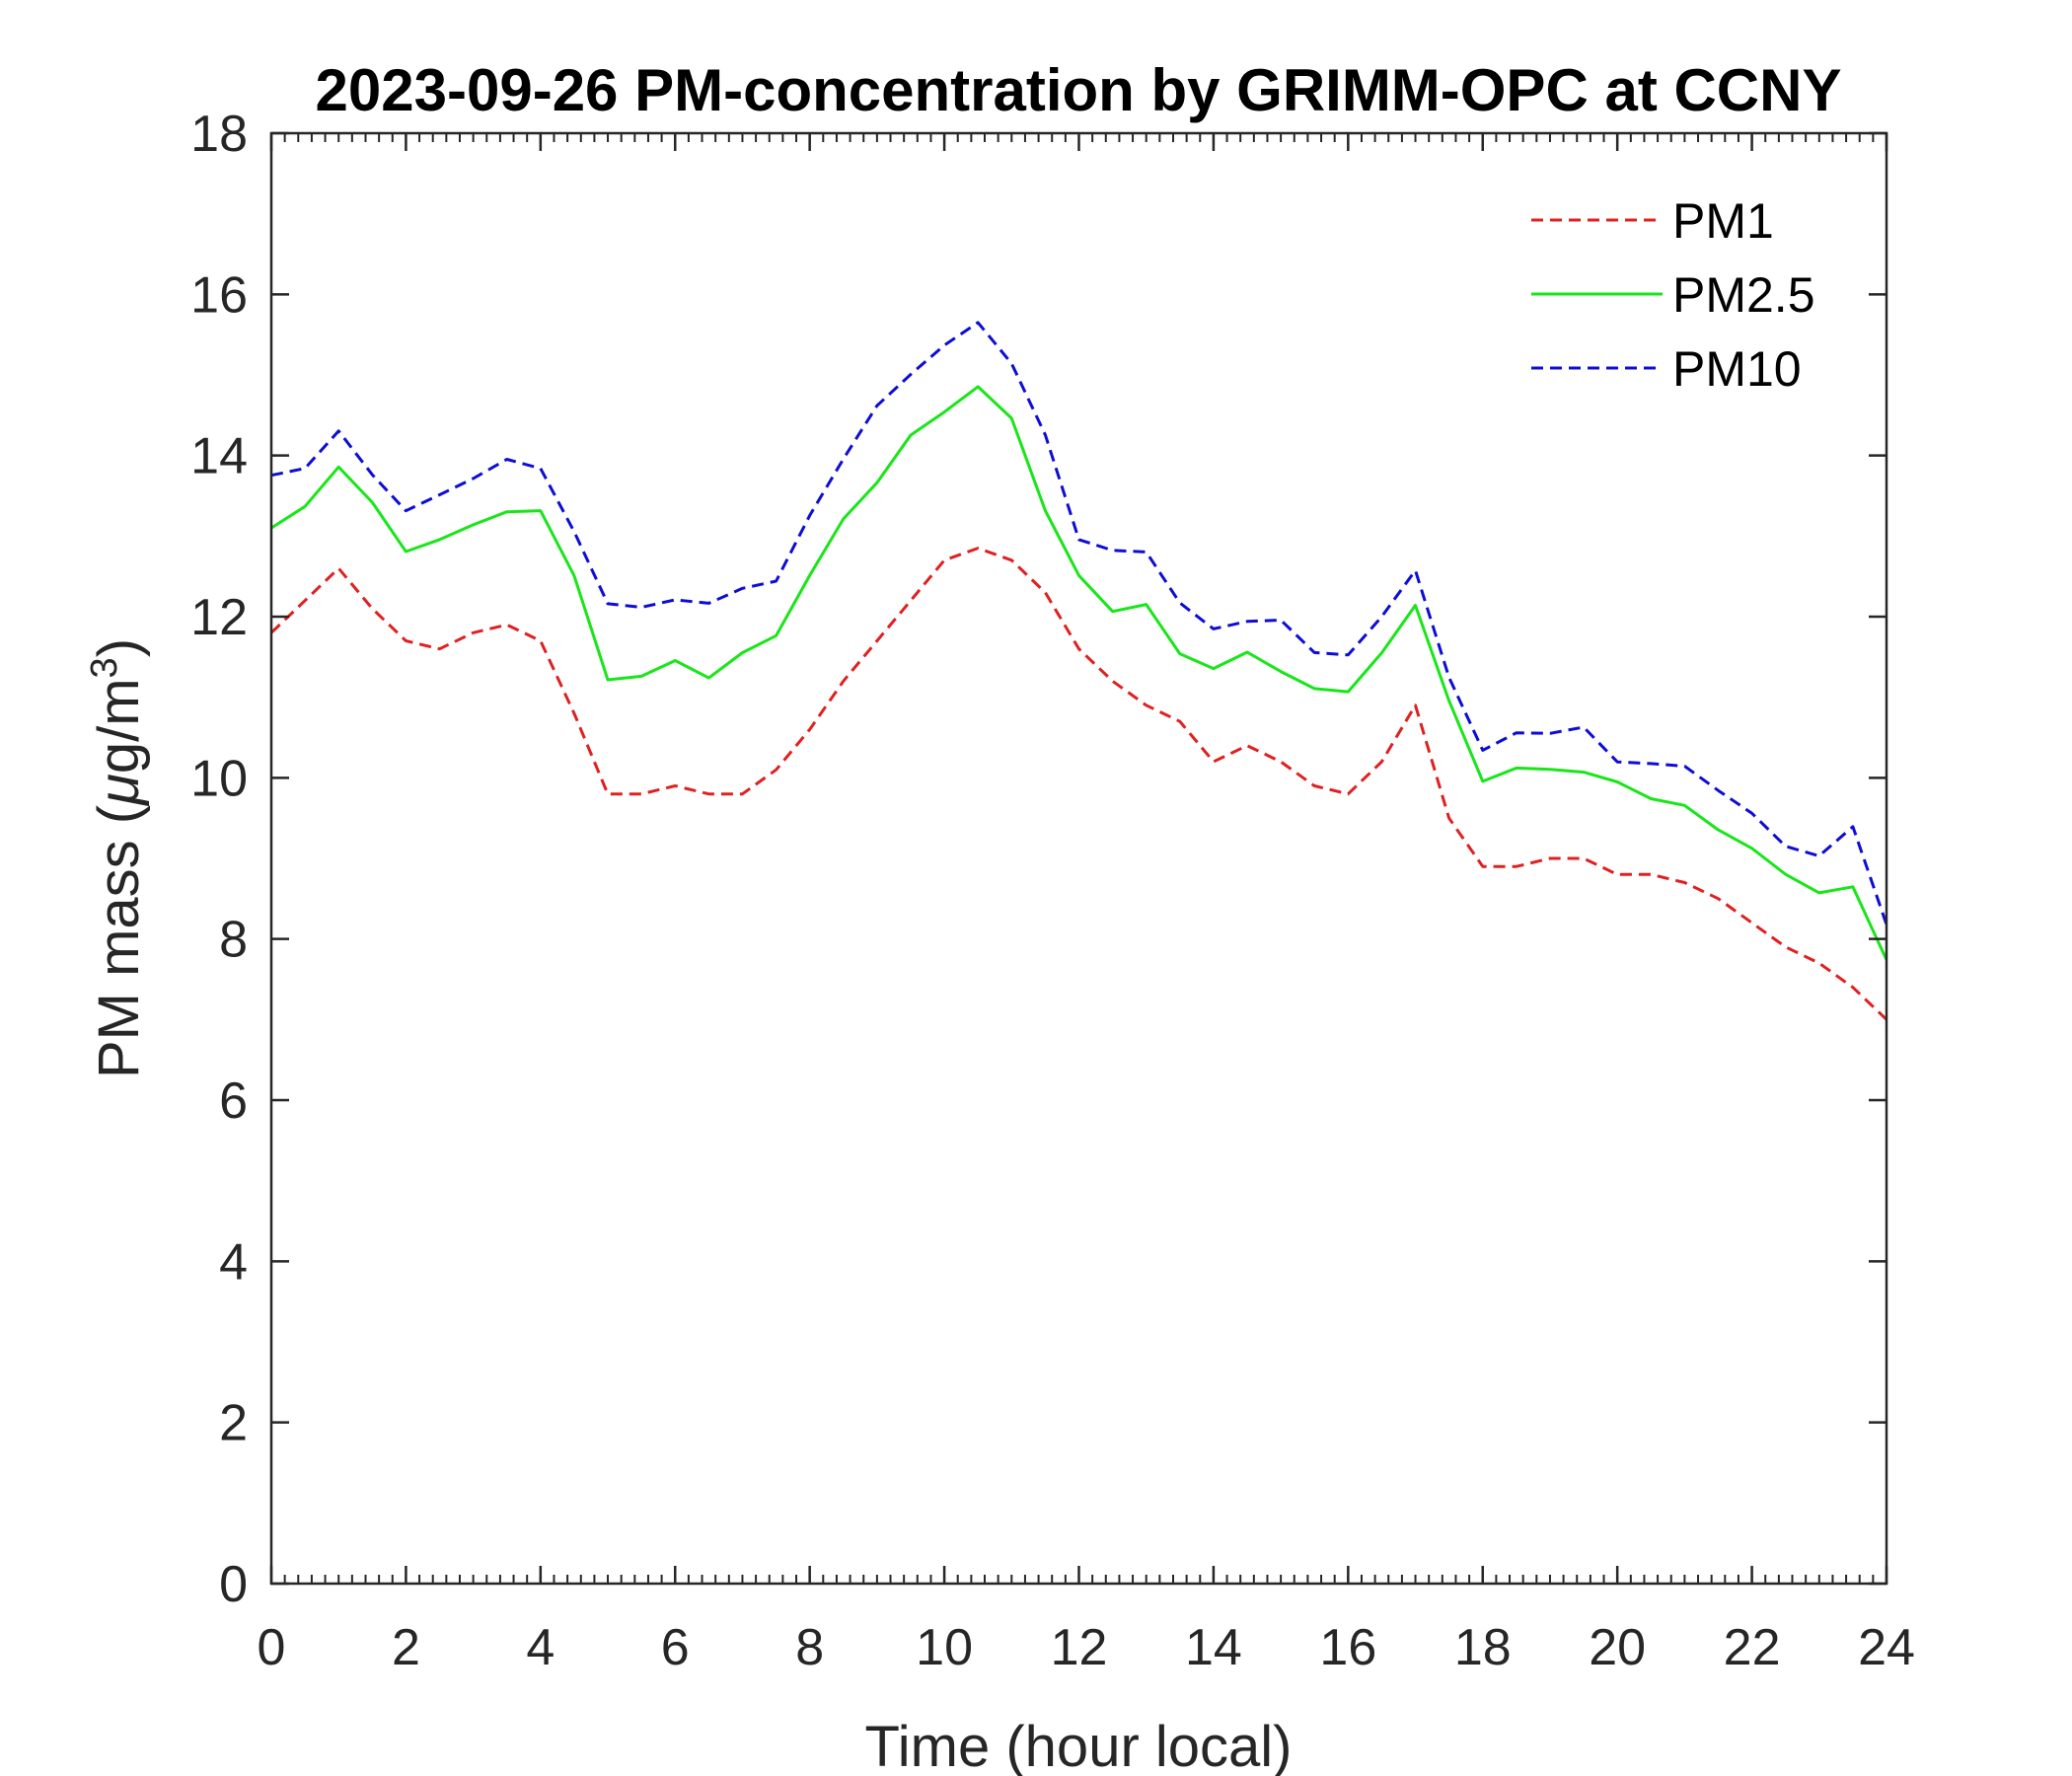  I want to click on y-axis-label-superscript: 3, so click(105, 668).